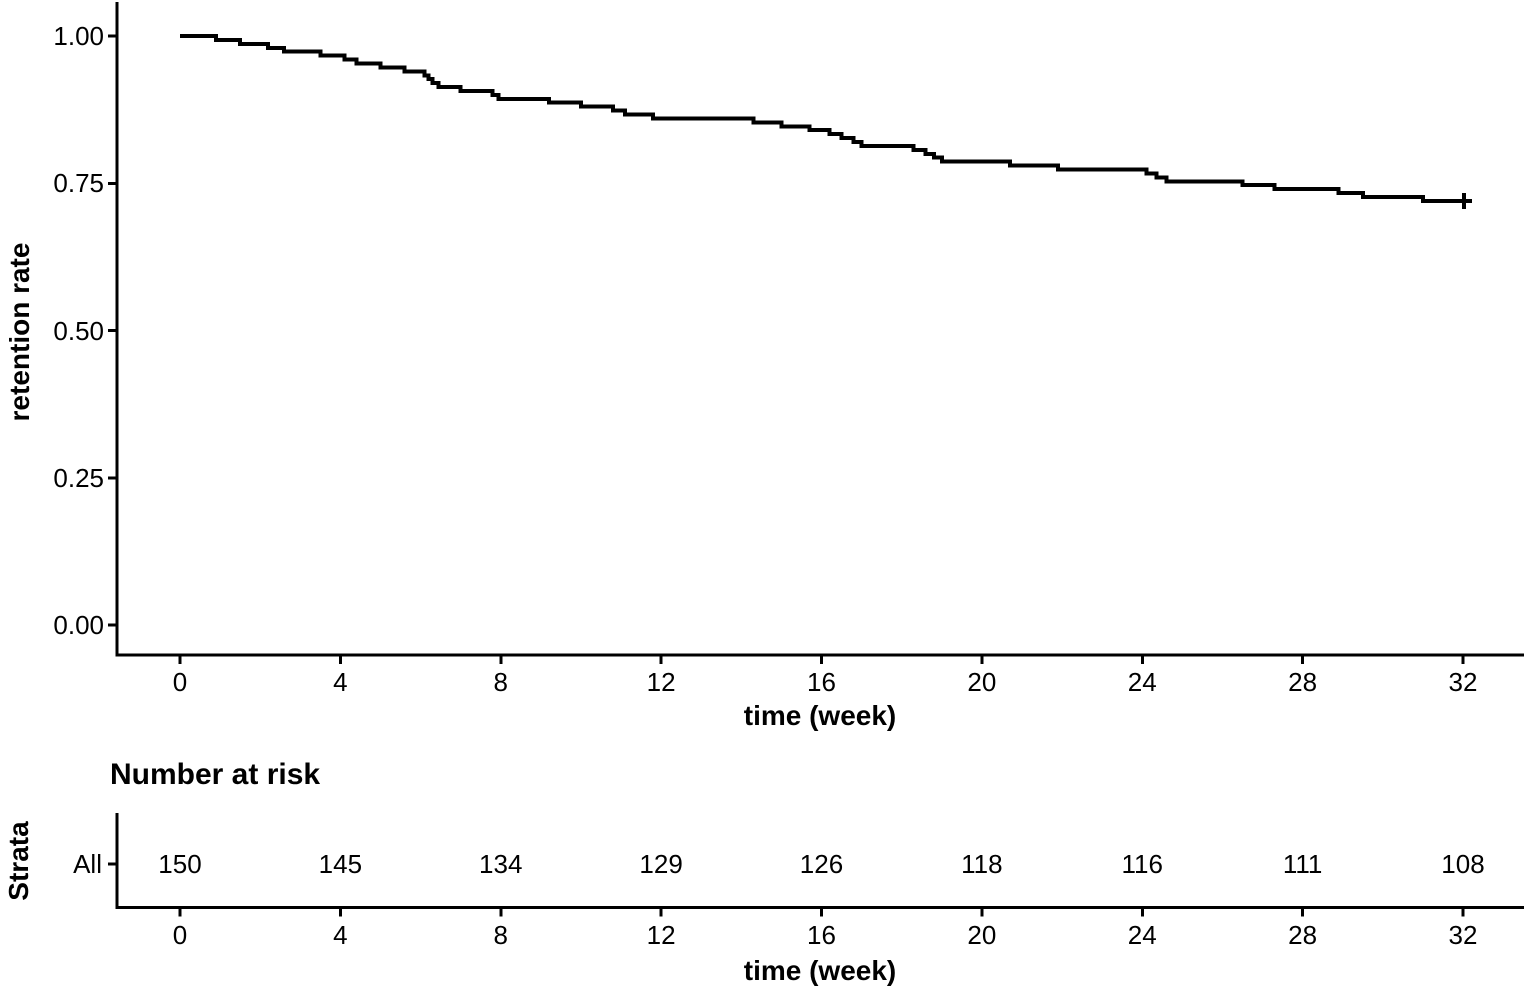  What do you see at coordinates (661, 864) in the screenshot?
I see `risk-count: 129` at bounding box center [661, 864].